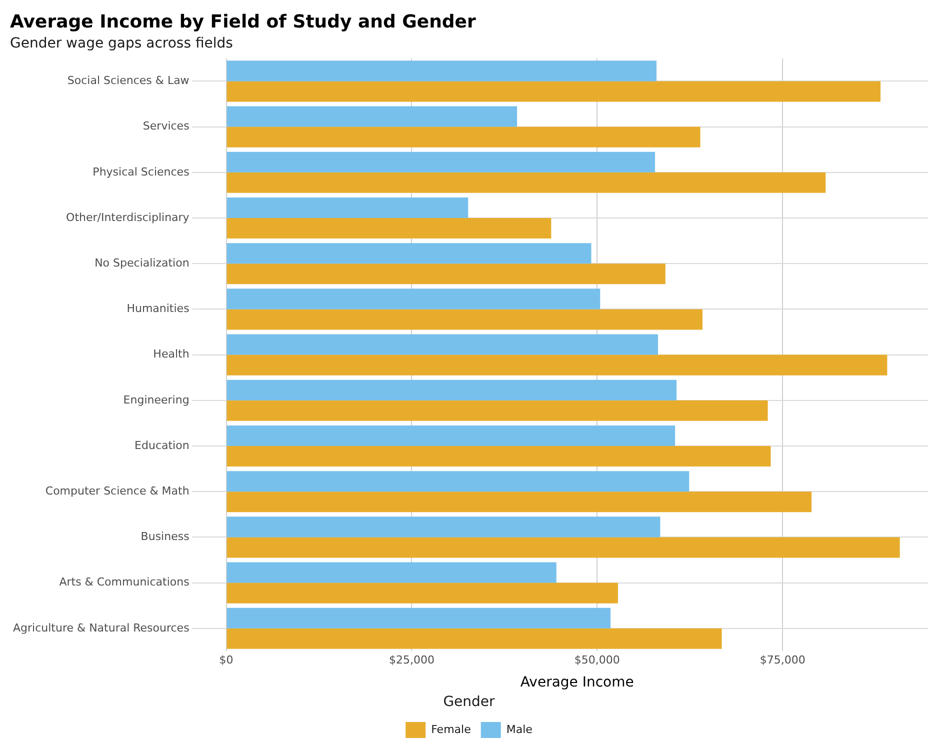 This screenshot has height=748, width=940. What do you see at coordinates (469, 702) in the screenshot?
I see `legend-title: Gender` at bounding box center [469, 702].